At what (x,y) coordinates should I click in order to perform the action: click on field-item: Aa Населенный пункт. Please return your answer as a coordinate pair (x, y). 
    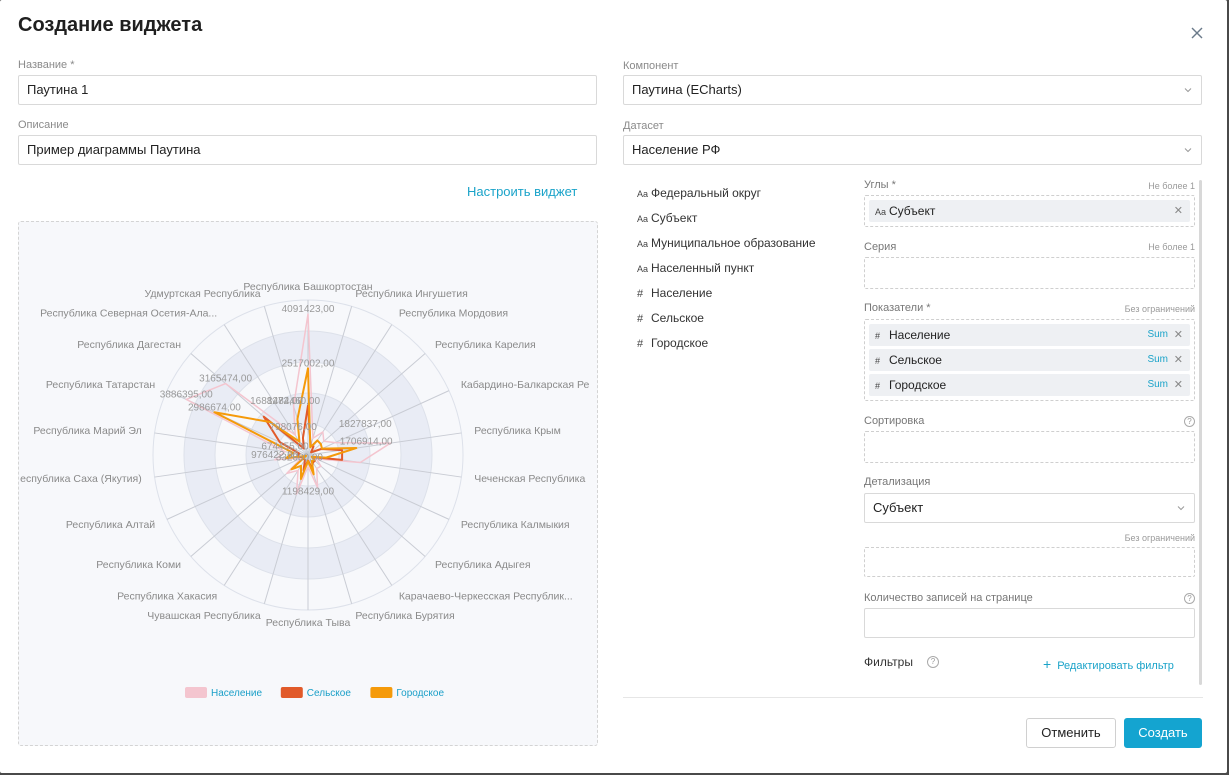
    Looking at the image, I should click on (696, 268).